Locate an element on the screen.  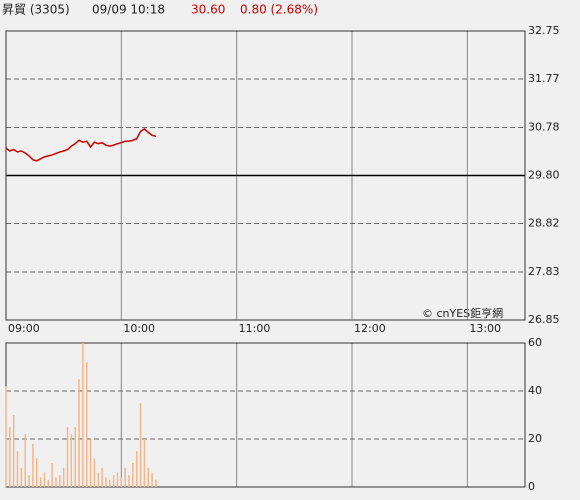
y-tick-label: 0 is located at coordinates (531, 486).